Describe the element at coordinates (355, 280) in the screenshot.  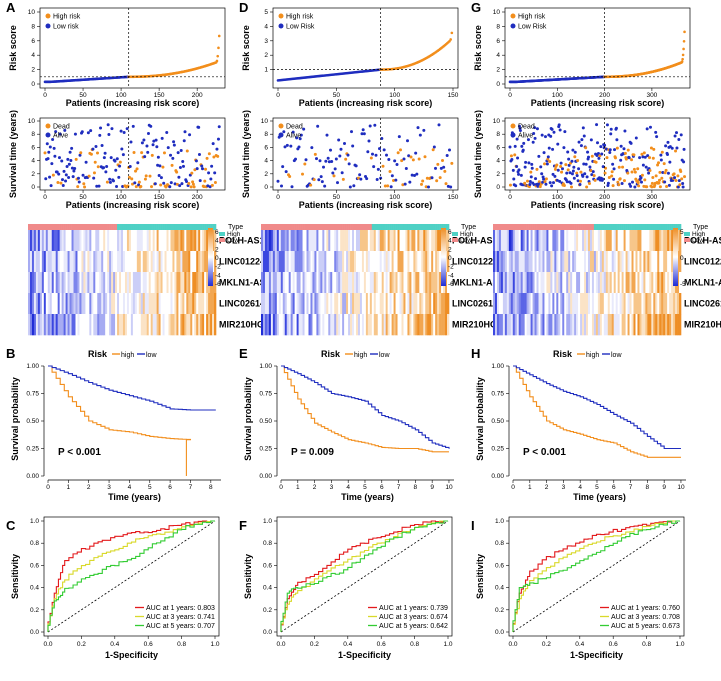
I see `heatmap` at that location.